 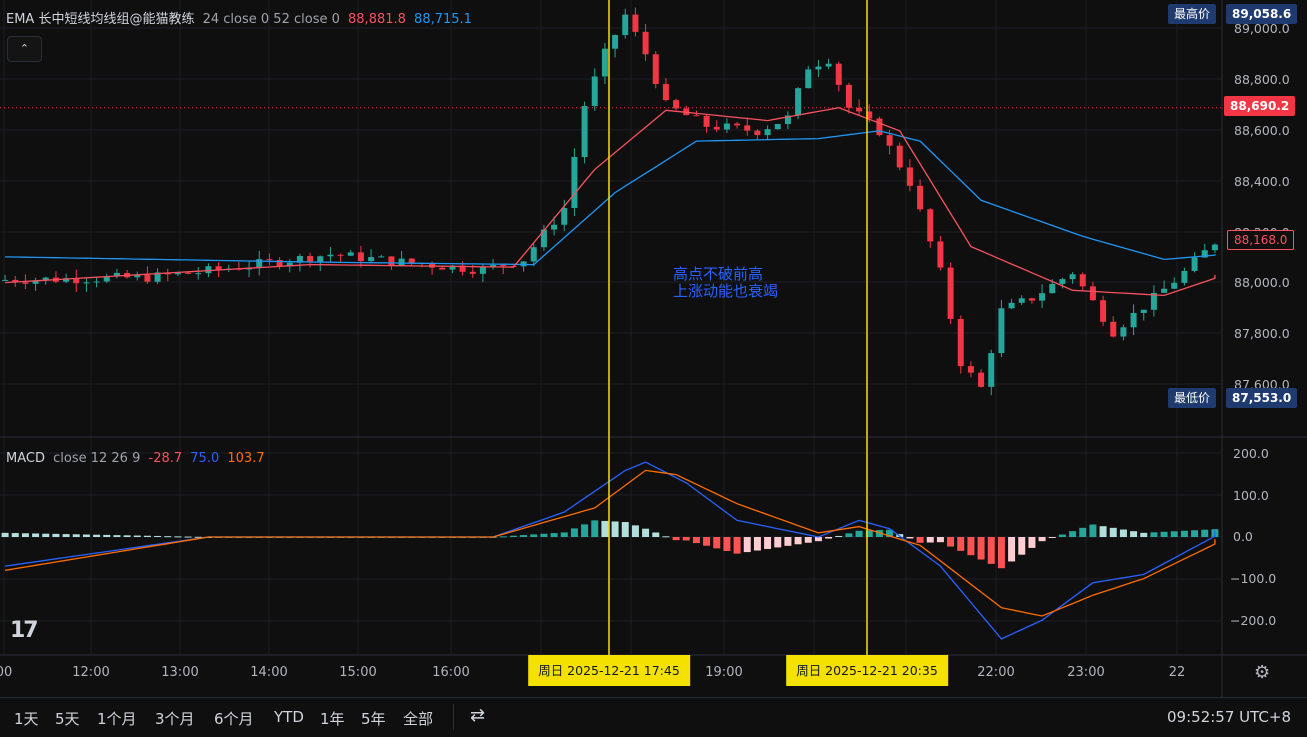 I want to click on ema-value-1: 88,881.8, so click(x=377, y=19).